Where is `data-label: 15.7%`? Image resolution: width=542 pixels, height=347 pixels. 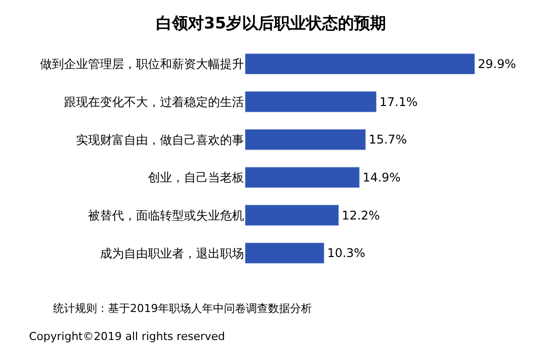 data-label: 15.7% is located at coordinates (387, 139).